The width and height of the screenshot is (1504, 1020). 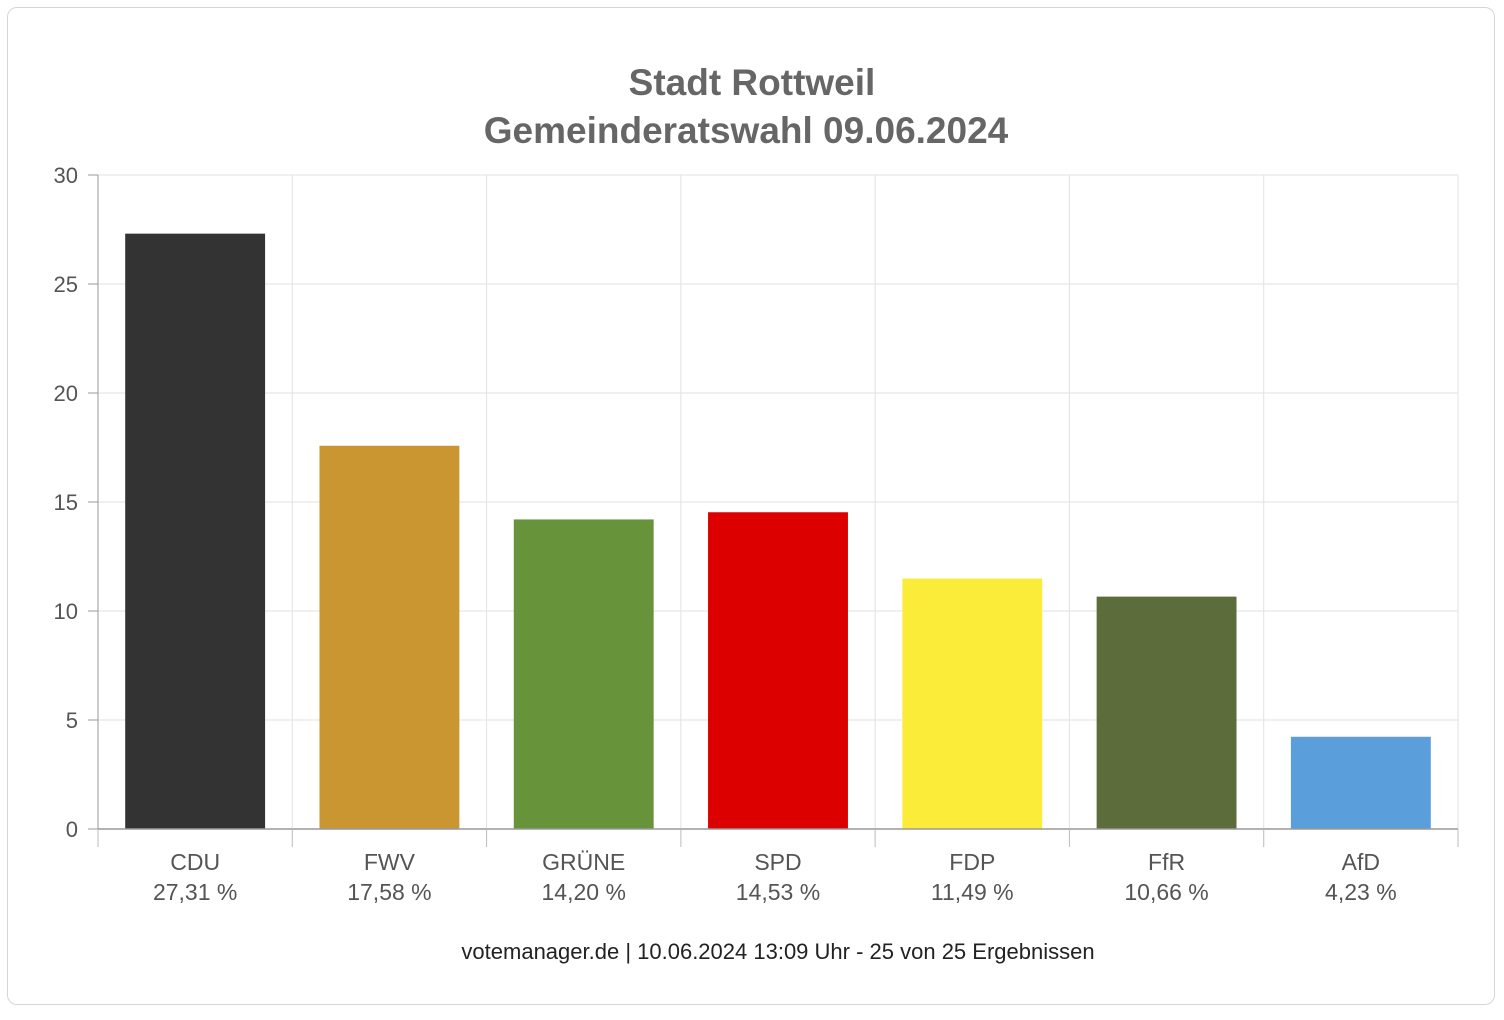 I want to click on bar-cdu, so click(x=195, y=531).